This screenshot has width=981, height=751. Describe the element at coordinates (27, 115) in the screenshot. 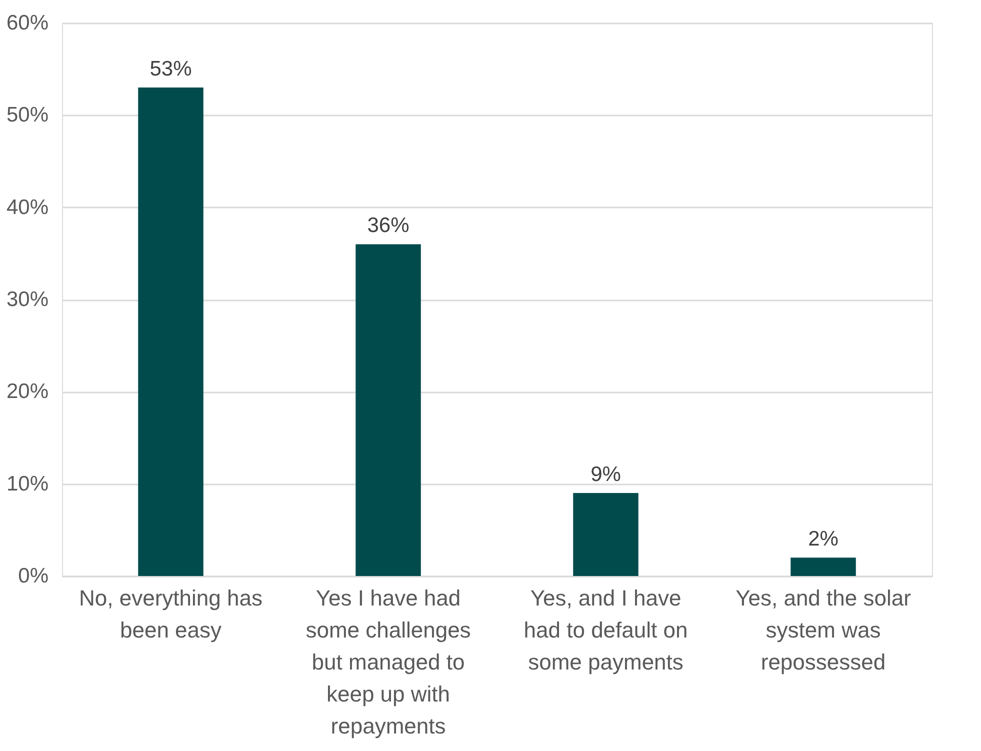

I see `y-tick-label: 50%` at that location.